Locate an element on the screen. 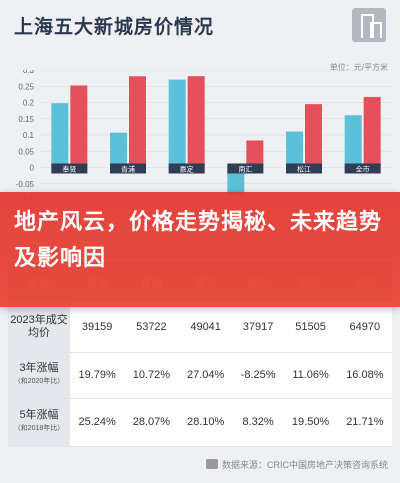 The width and height of the screenshot is (400, 483). category-label: 奉贤 is located at coordinates (69, 169).